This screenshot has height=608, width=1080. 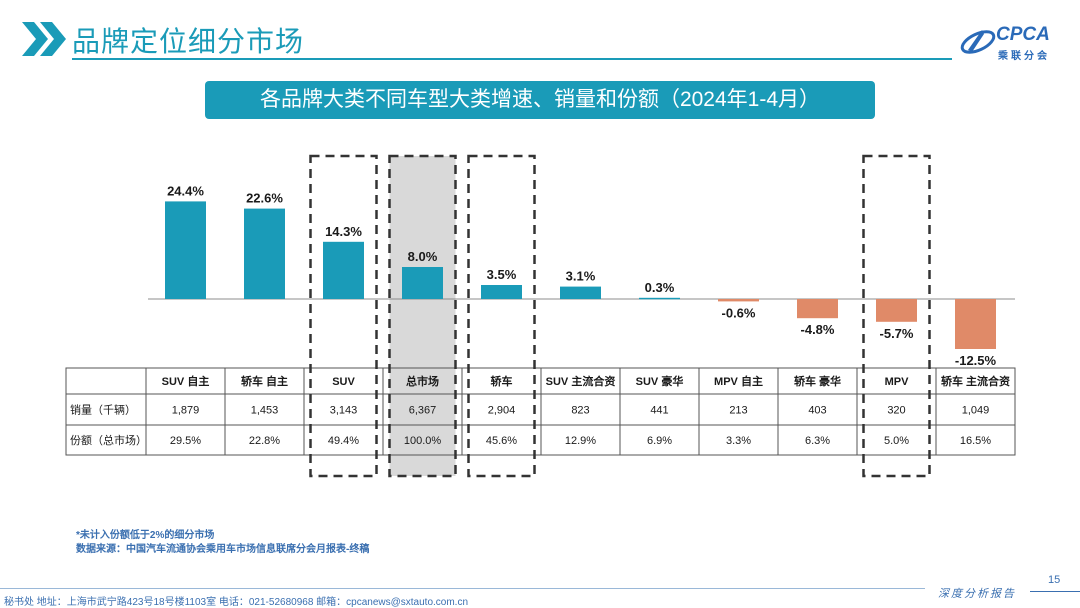 I want to click on cell-1-0: 29.5%, so click(x=185, y=441).